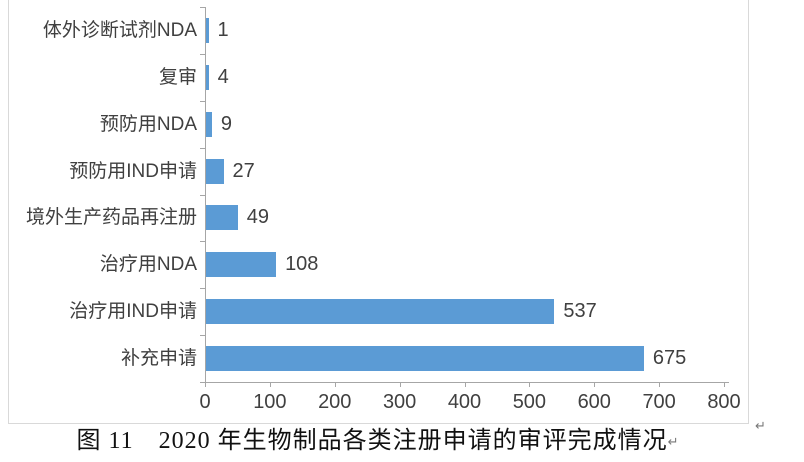 This screenshot has width=804, height=462. I want to click on x-tick-label: 500, so click(529, 402).